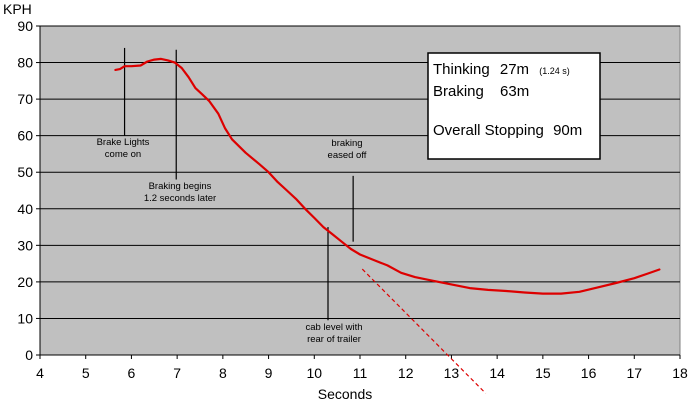  What do you see at coordinates (543, 373) in the screenshot?
I see `x-tick-label: 15` at bounding box center [543, 373].